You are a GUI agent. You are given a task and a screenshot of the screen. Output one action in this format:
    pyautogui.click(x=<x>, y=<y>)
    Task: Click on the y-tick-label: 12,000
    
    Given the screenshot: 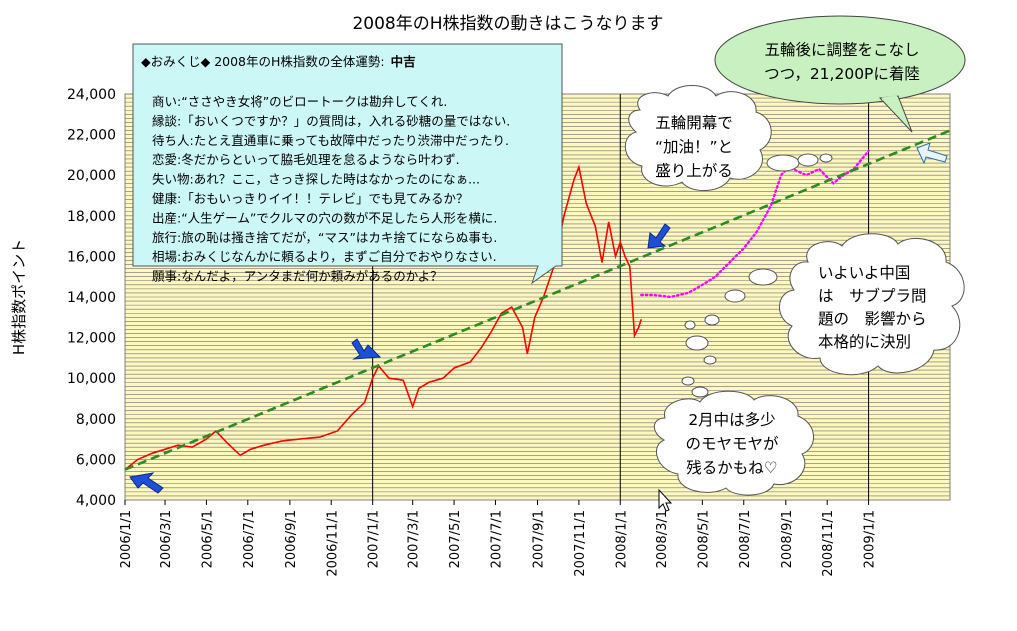 What is the action you would take?
    pyautogui.click(x=91, y=339)
    